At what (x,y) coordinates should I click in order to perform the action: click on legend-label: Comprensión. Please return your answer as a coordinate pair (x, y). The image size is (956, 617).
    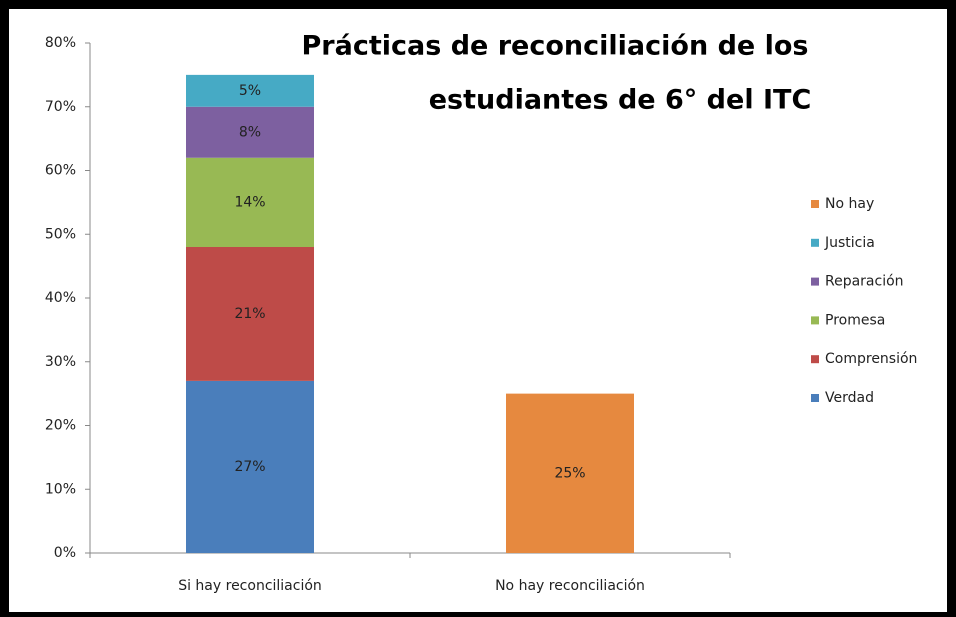
    Looking at the image, I should click on (871, 359).